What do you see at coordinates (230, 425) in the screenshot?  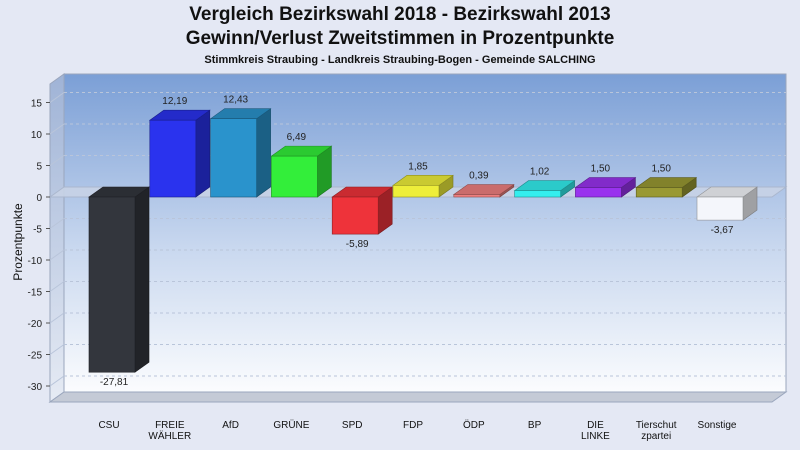 I see `x-tick-label: AfD` at bounding box center [230, 425].